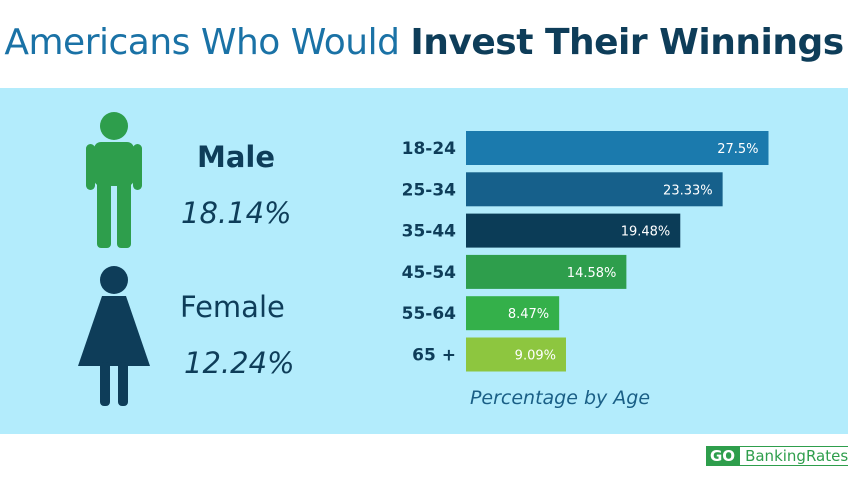 The image size is (848, 477). I want to click on male-value: 18.14%, so click(236, 213).